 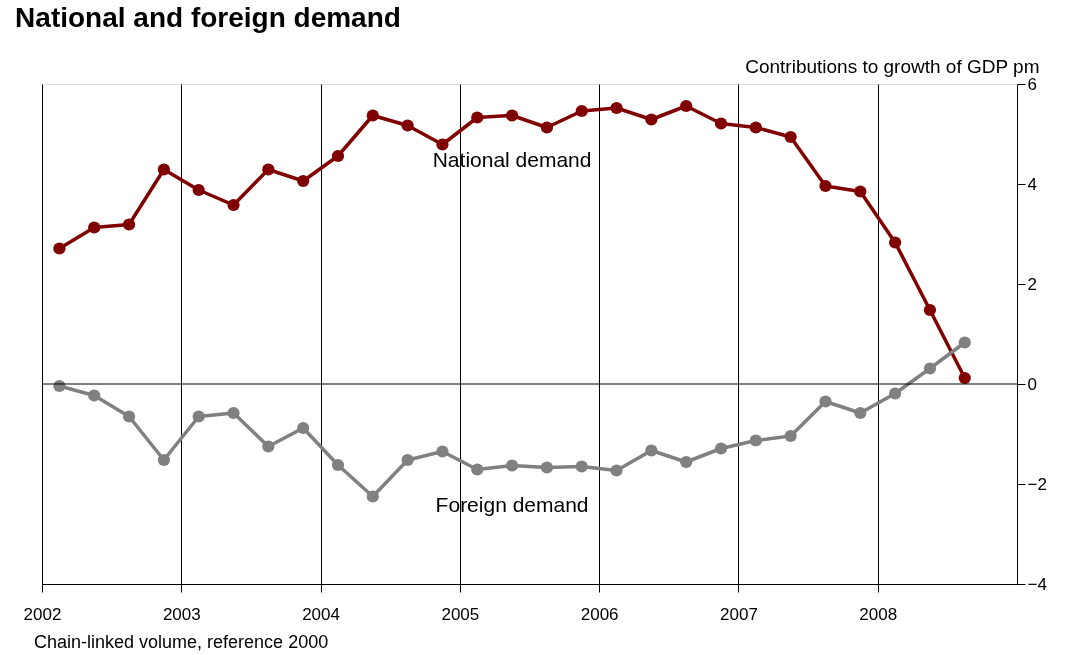 I want to click on x-tick-label: 2005, so click(x=460, y=614).